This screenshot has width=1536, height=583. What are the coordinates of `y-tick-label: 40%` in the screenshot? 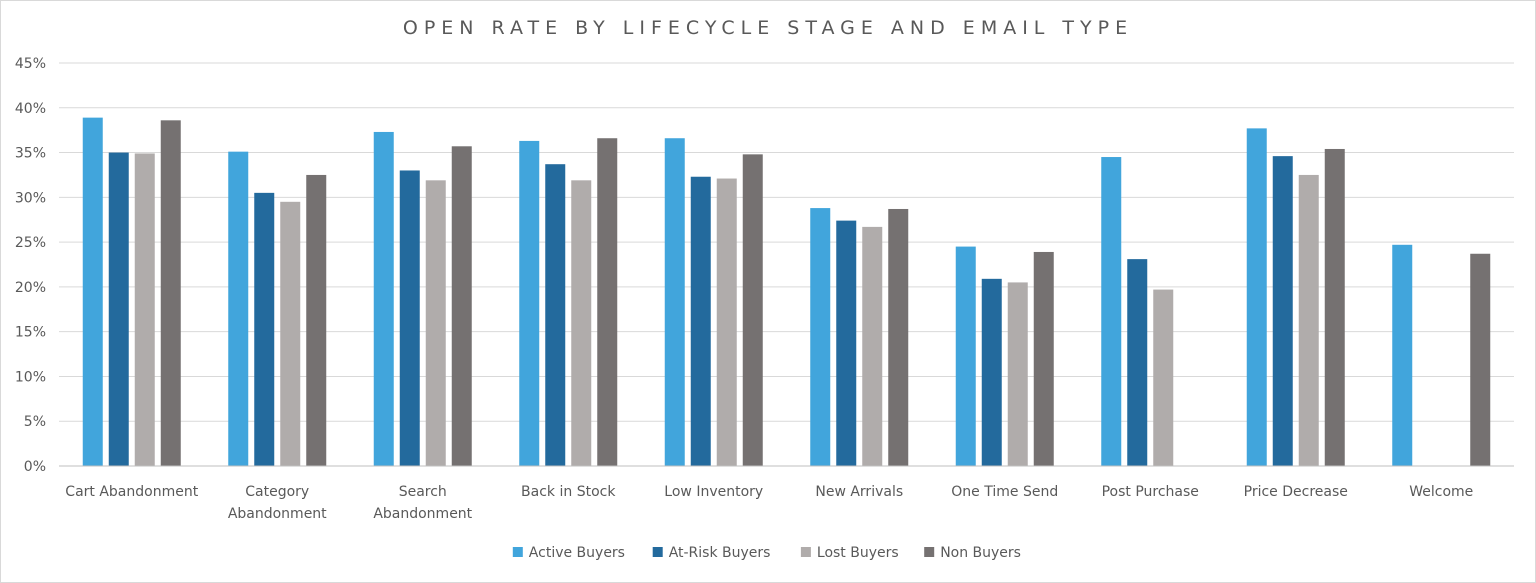 It's located at (30, 109).